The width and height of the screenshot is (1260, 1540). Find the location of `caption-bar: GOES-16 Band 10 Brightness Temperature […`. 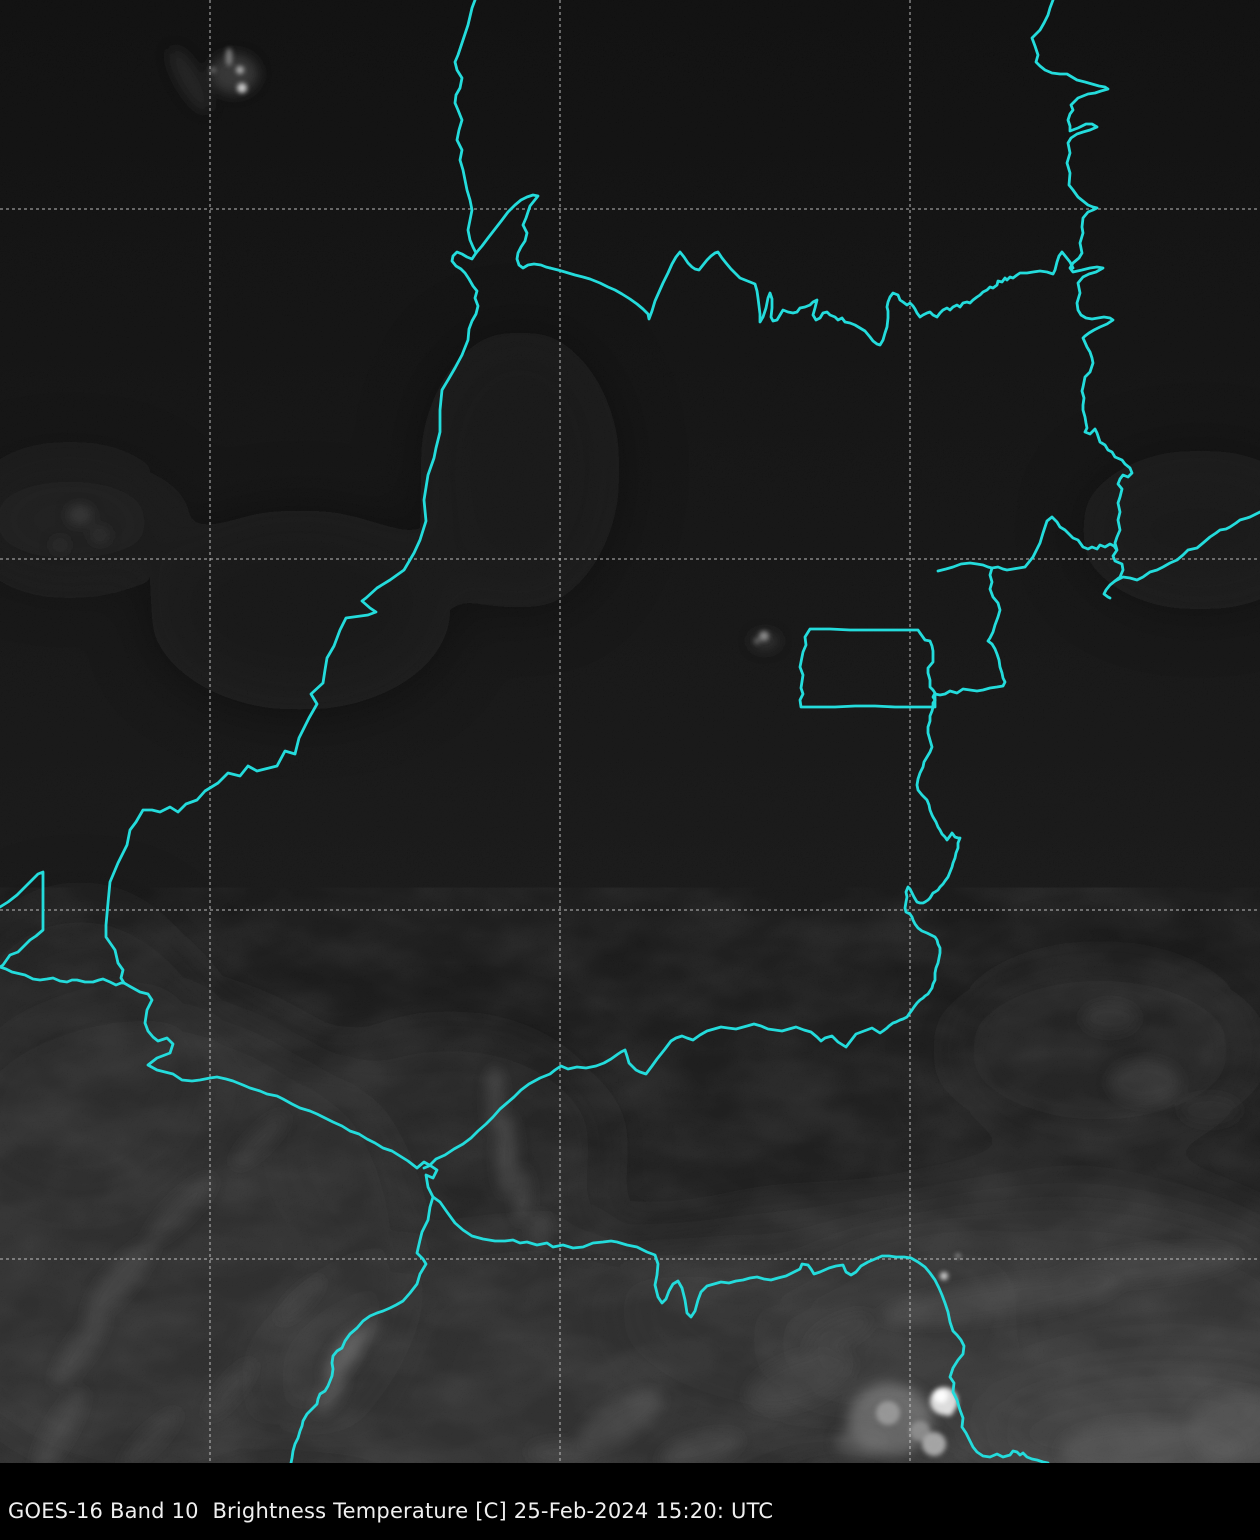

caption-bar: GOES-16 Band 10 Brightness Temperature [… is located at coordinates (630, 1501).